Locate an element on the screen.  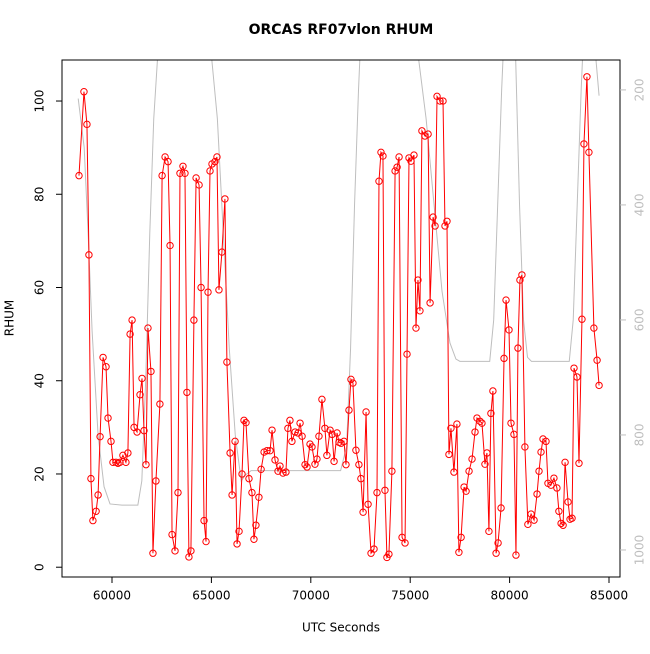
y2-tick-label: 200 is located at coordinates (640, 89).